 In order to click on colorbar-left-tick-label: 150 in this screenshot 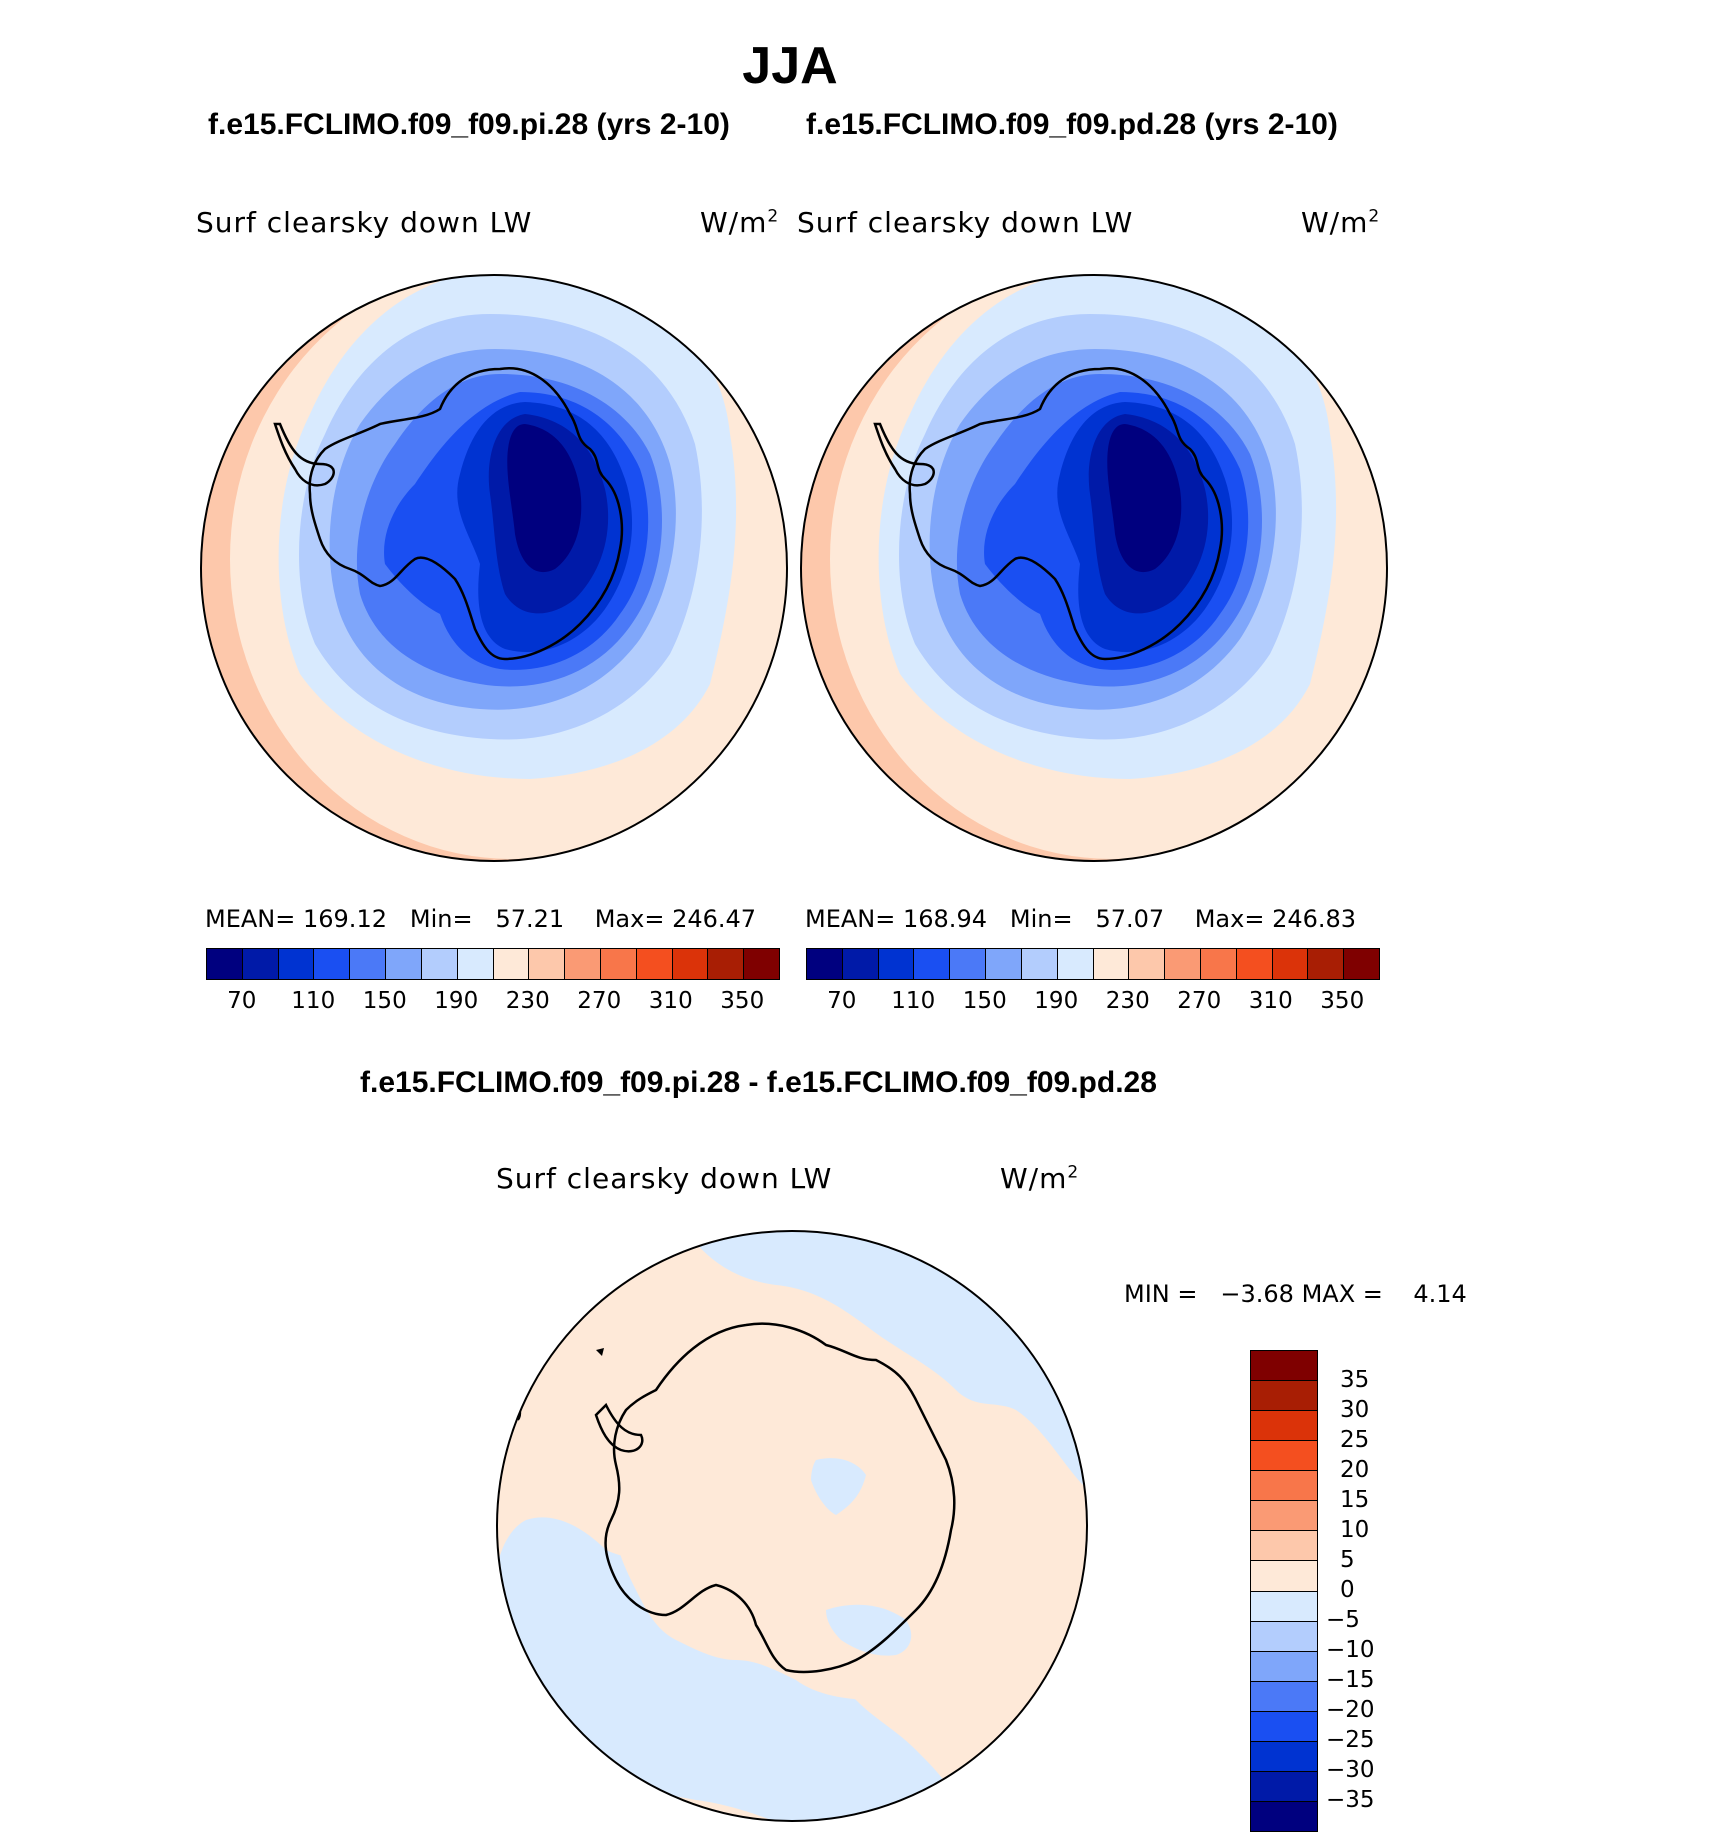, I will do `click(384, 1001)`.